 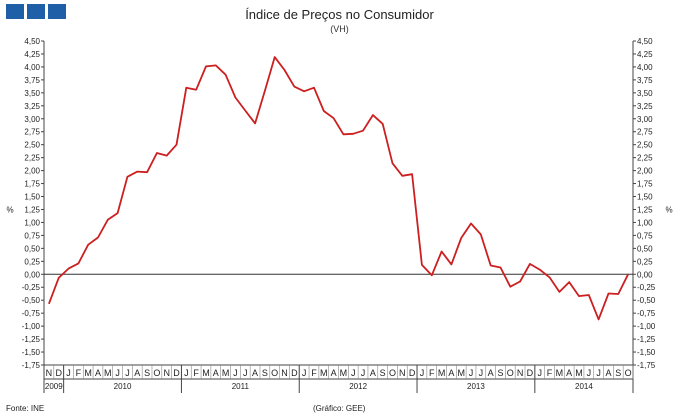 I want to click on y-tick-label-left: 2,25, so click(x=32, y=158).